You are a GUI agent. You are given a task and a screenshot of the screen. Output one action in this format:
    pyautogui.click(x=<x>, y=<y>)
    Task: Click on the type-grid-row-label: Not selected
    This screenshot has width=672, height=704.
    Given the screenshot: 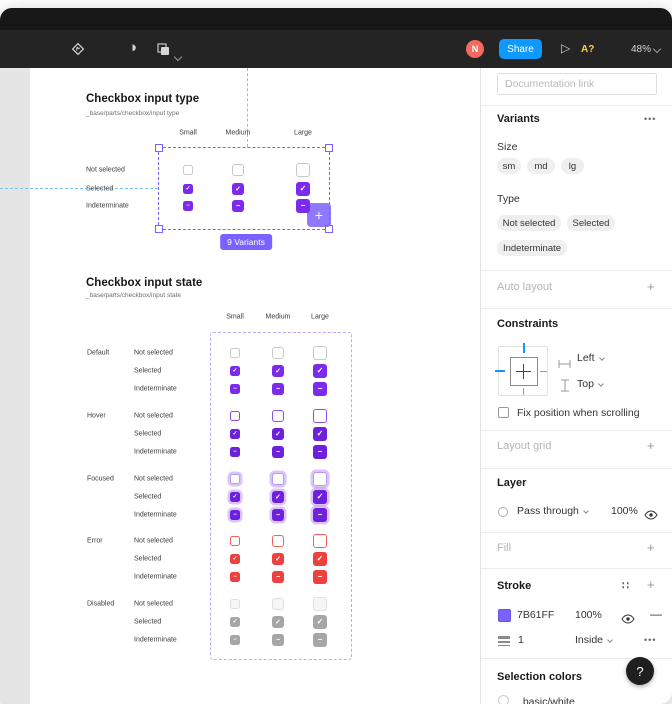 What is the action you would take?
    pyautogui.click(x=105, y=170)
    